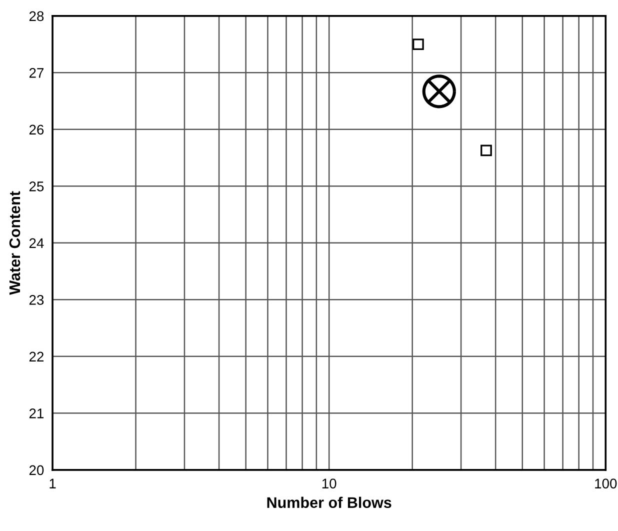  What do you see at coordinates (36, 16) in the screenshot?
I see `y-tick-label: 28` at bounding box center [36, 16].